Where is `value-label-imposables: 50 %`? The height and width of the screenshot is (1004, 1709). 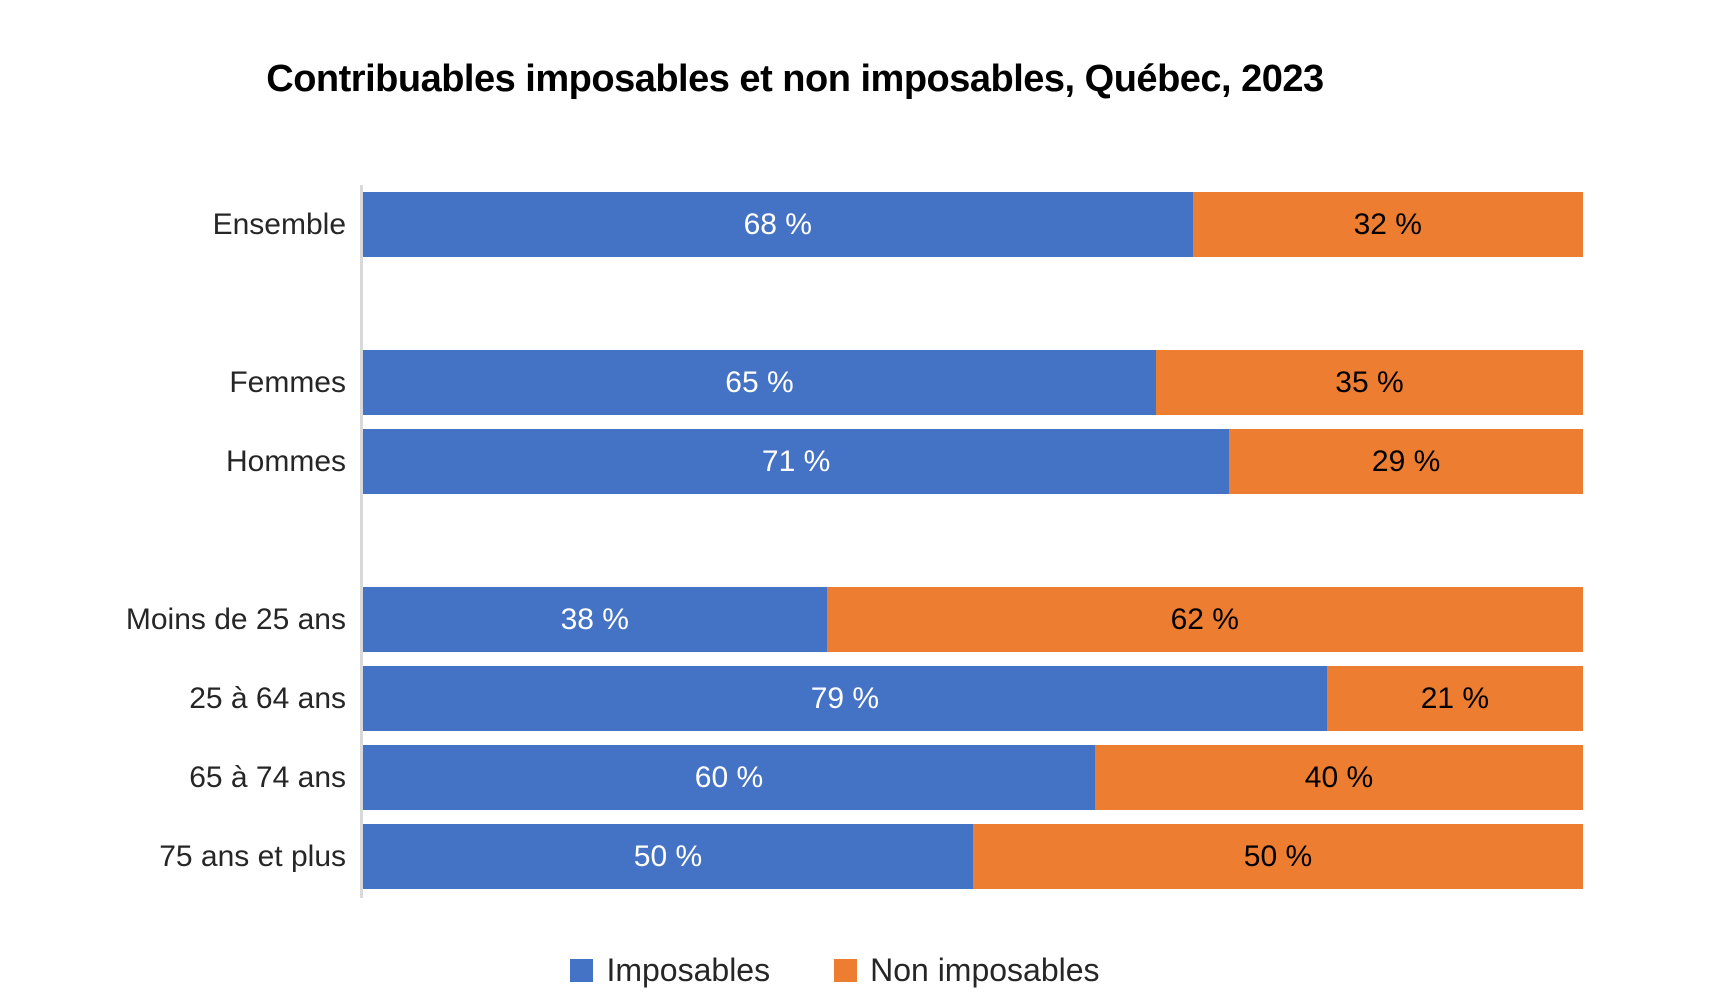
value-label-imposables: 50 % is located at coordinates (668, 856).